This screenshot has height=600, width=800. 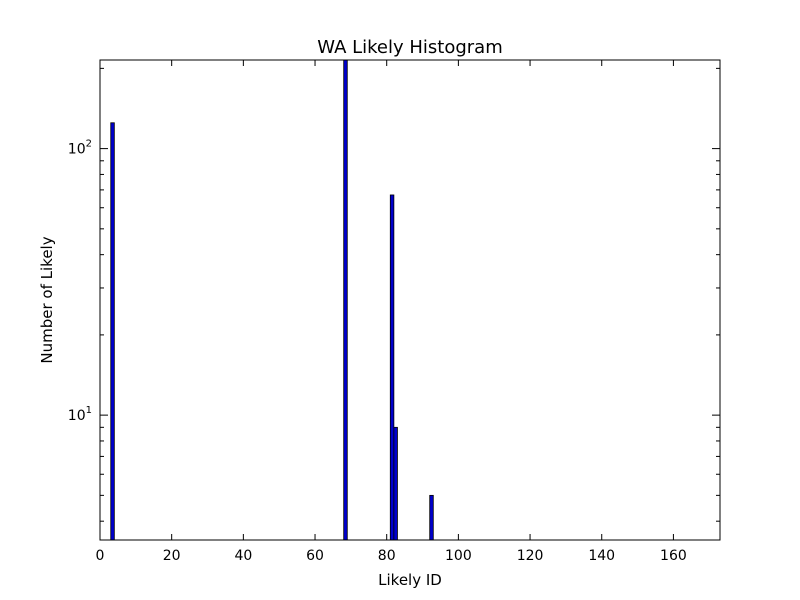 What do you see at coordinates (601, 556) in the screenshot?
I see `x-tick-label: 140` at bounding box center [601, 556].